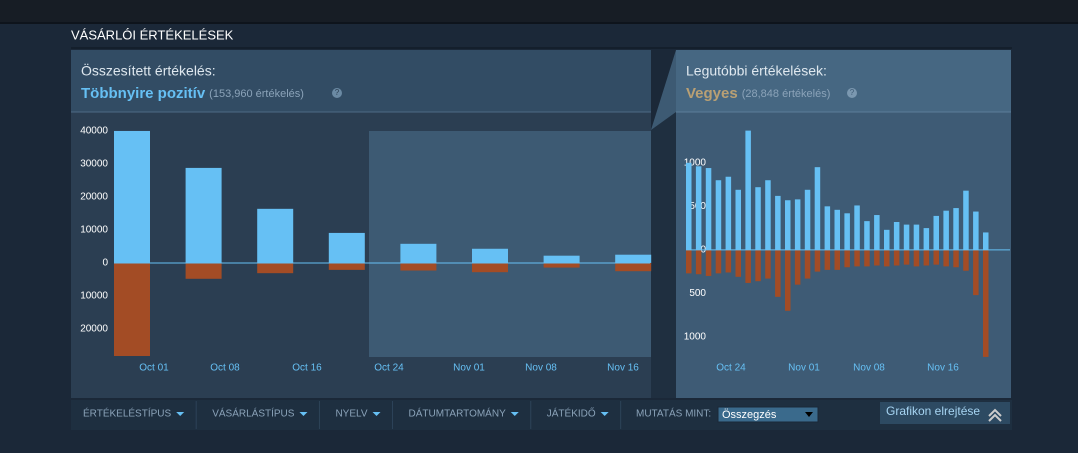 The height and width of the screenshot is (453, 1078). I want to click on y-tick-label: 0, so click(105, 263).